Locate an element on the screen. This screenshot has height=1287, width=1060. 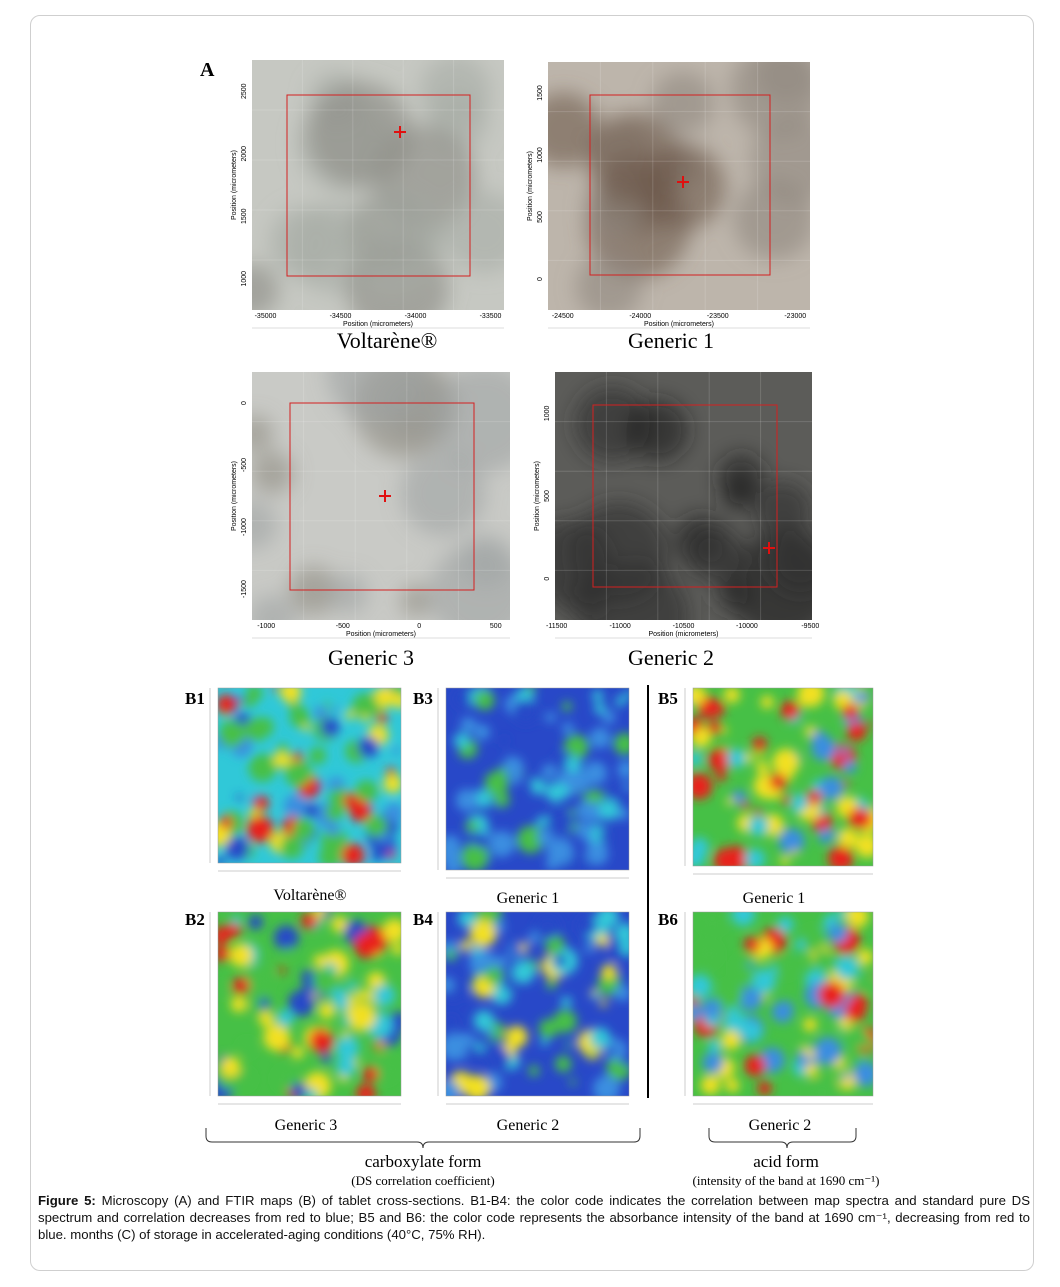
y-axis-label: Position (micrometers) is located at coordinates (234, 185).